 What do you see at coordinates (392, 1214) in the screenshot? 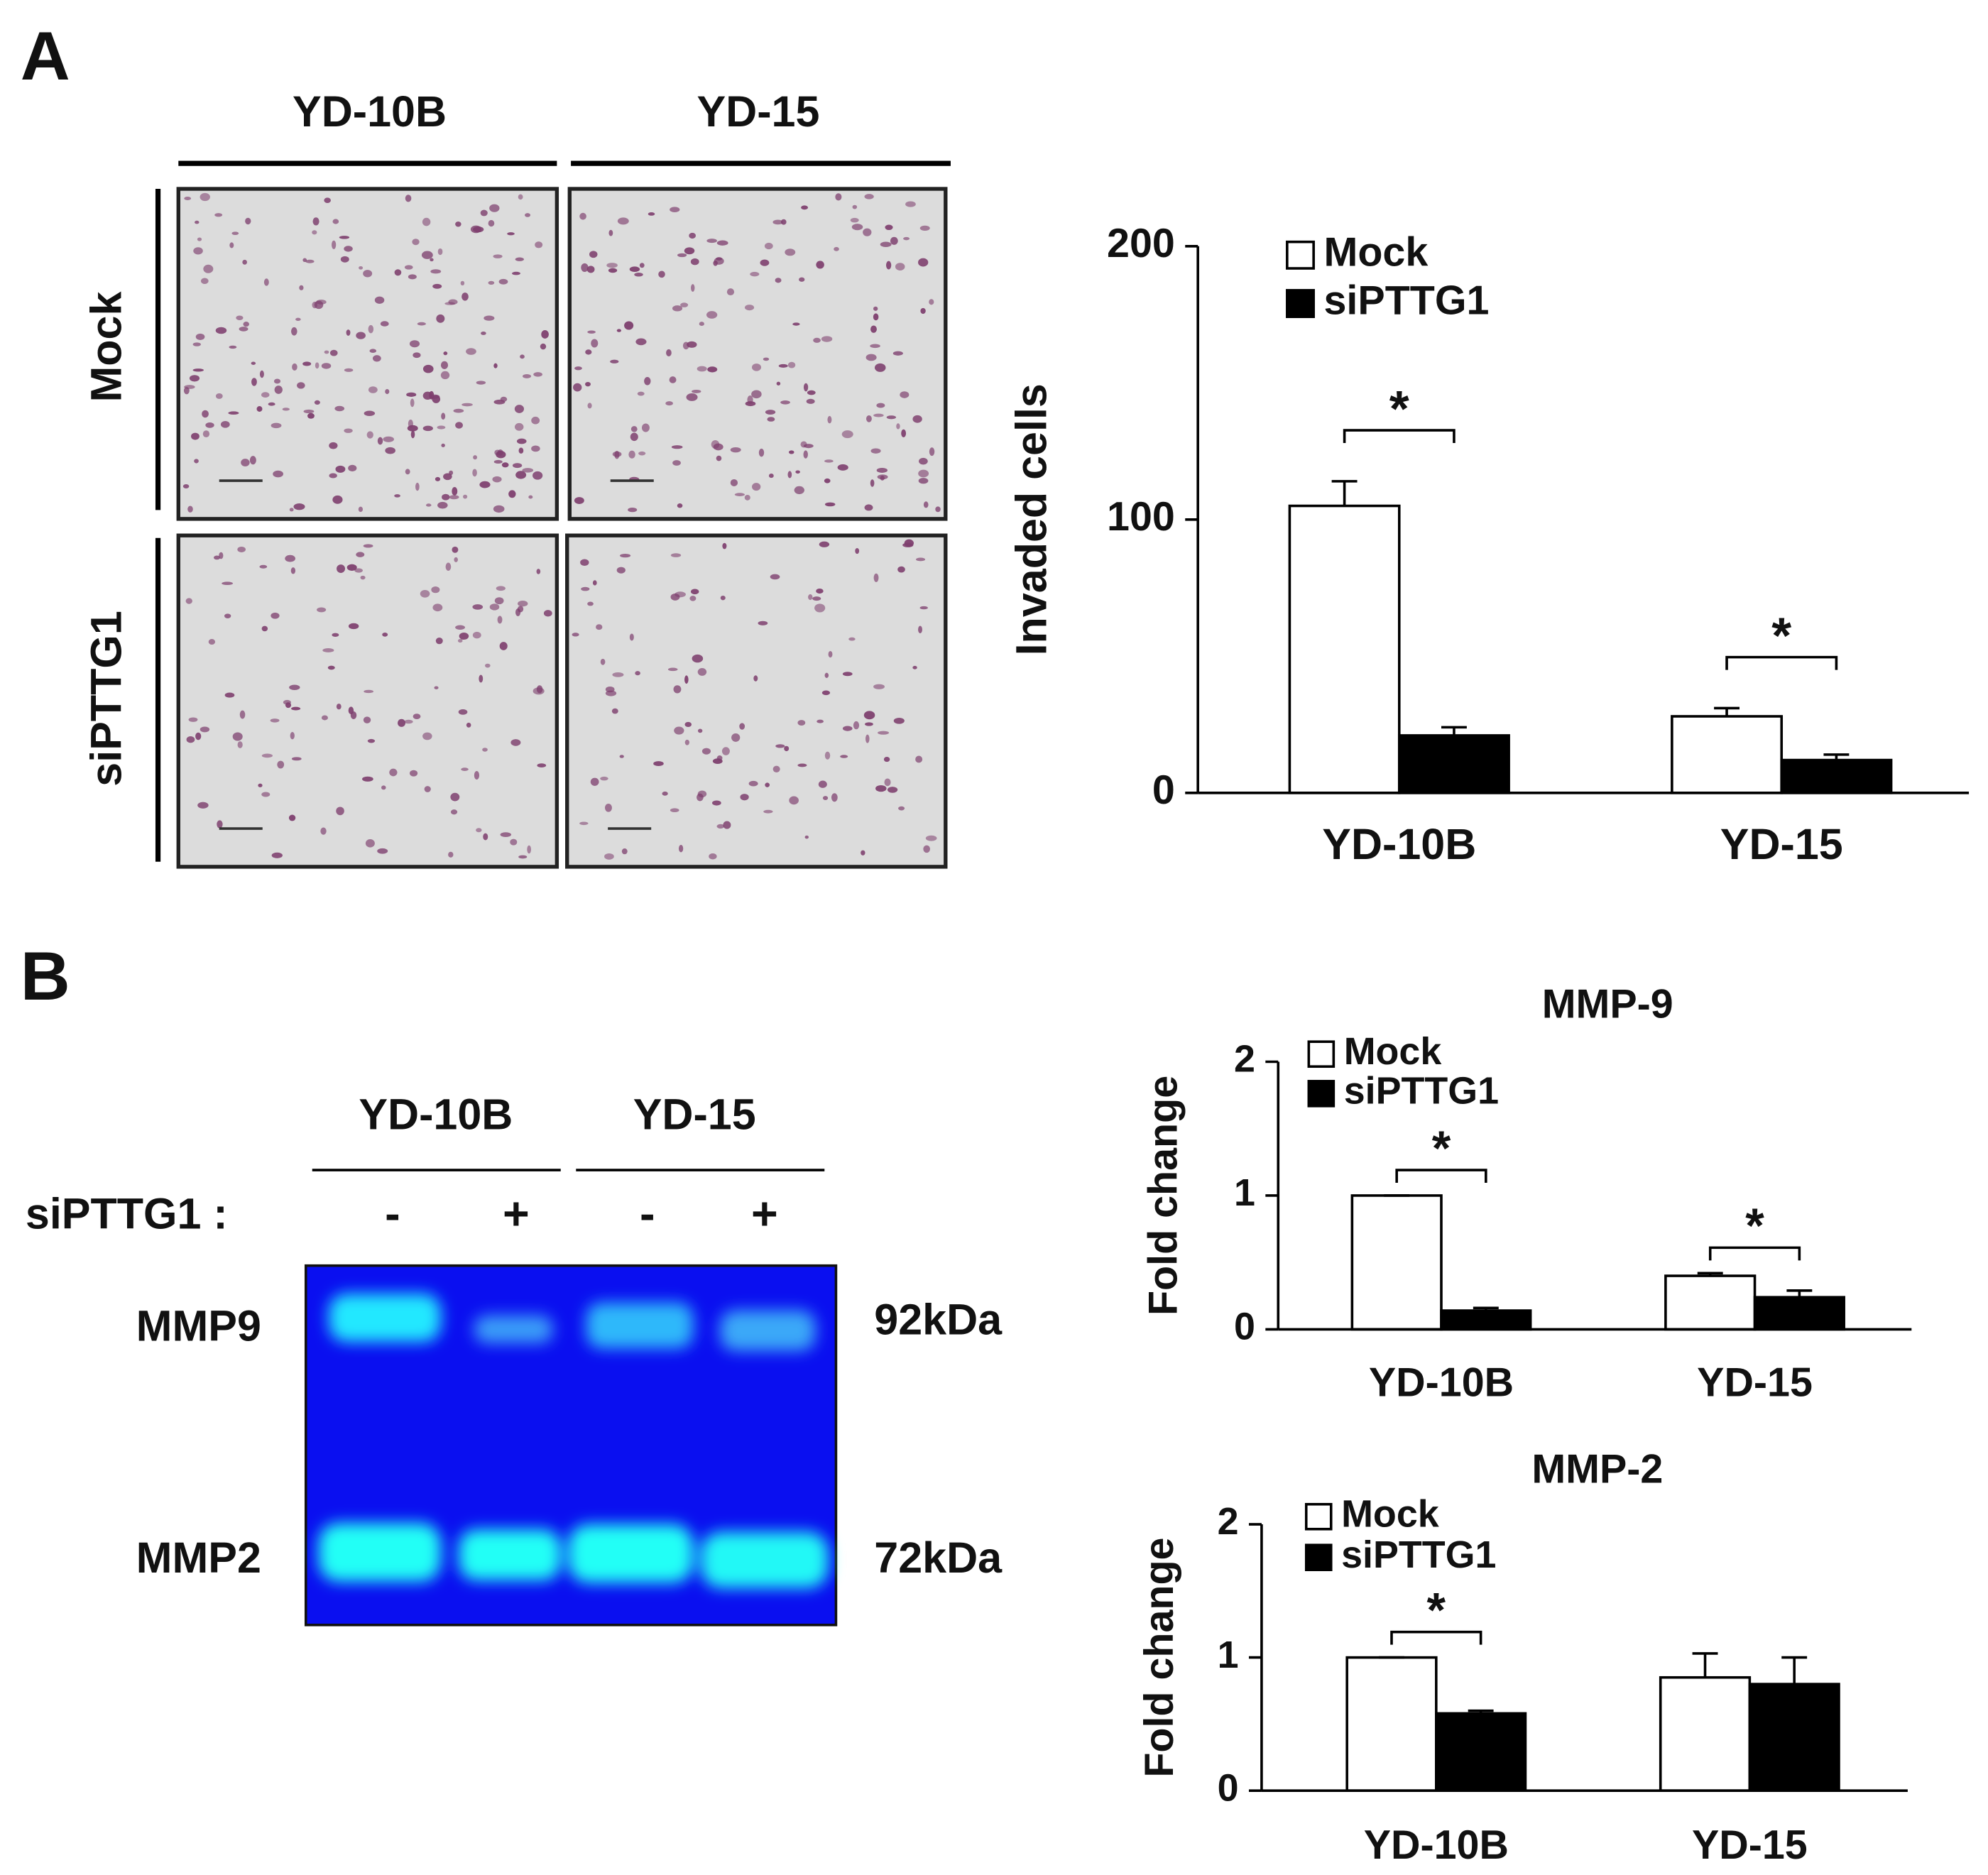
I see `lane-sign: -` at bounding box center [392, 1214].